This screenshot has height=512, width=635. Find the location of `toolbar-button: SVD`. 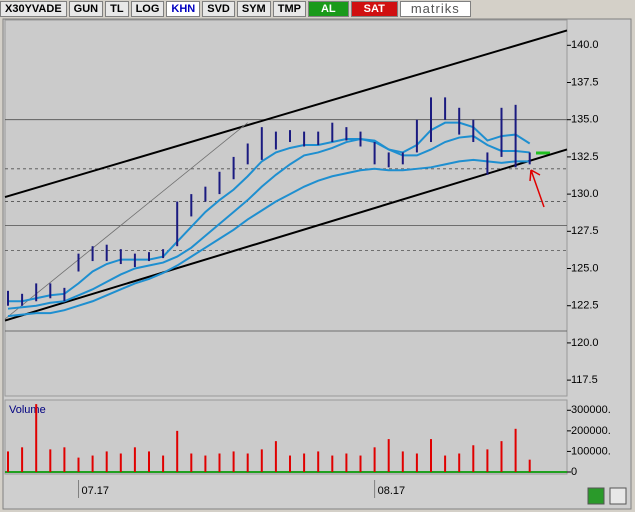

toolbar-button: SVD is located at coordinates (218, 9).